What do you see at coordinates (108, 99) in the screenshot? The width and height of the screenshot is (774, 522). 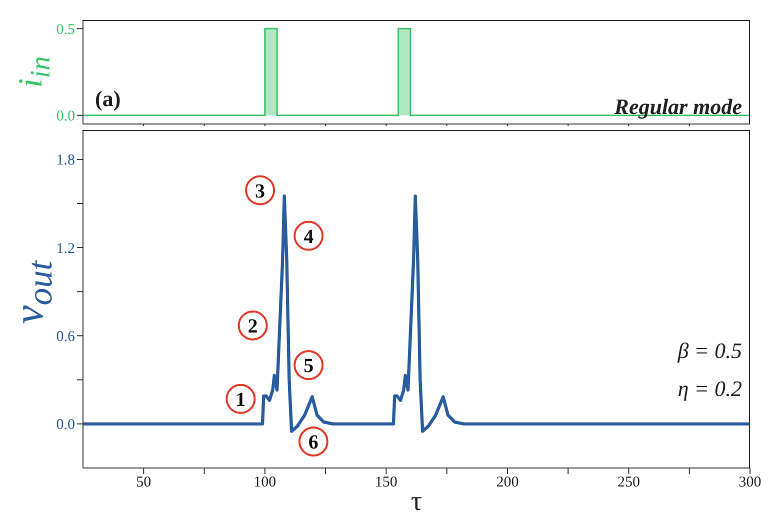 I see `annotation: (a)` at bounding box center [108, 99].